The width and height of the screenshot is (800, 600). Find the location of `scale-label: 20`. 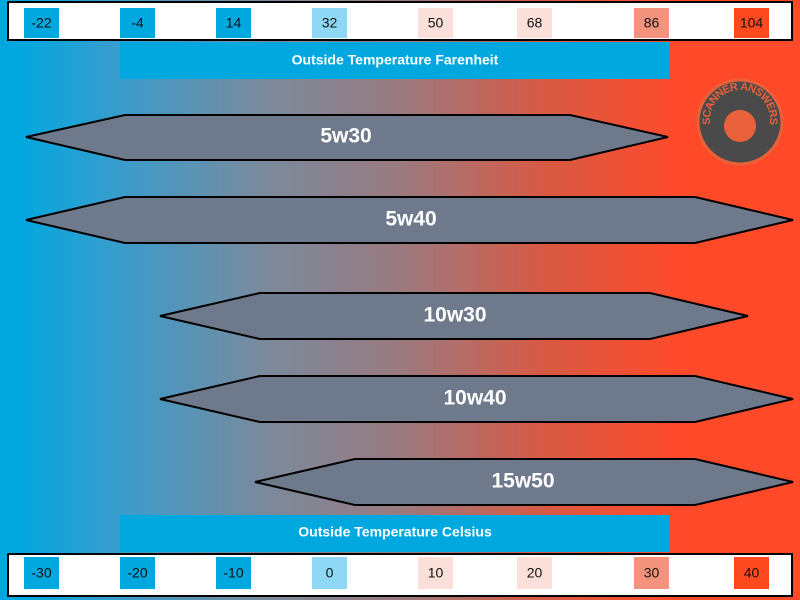

scale-label: 20 is located at coordinates (535, 573).